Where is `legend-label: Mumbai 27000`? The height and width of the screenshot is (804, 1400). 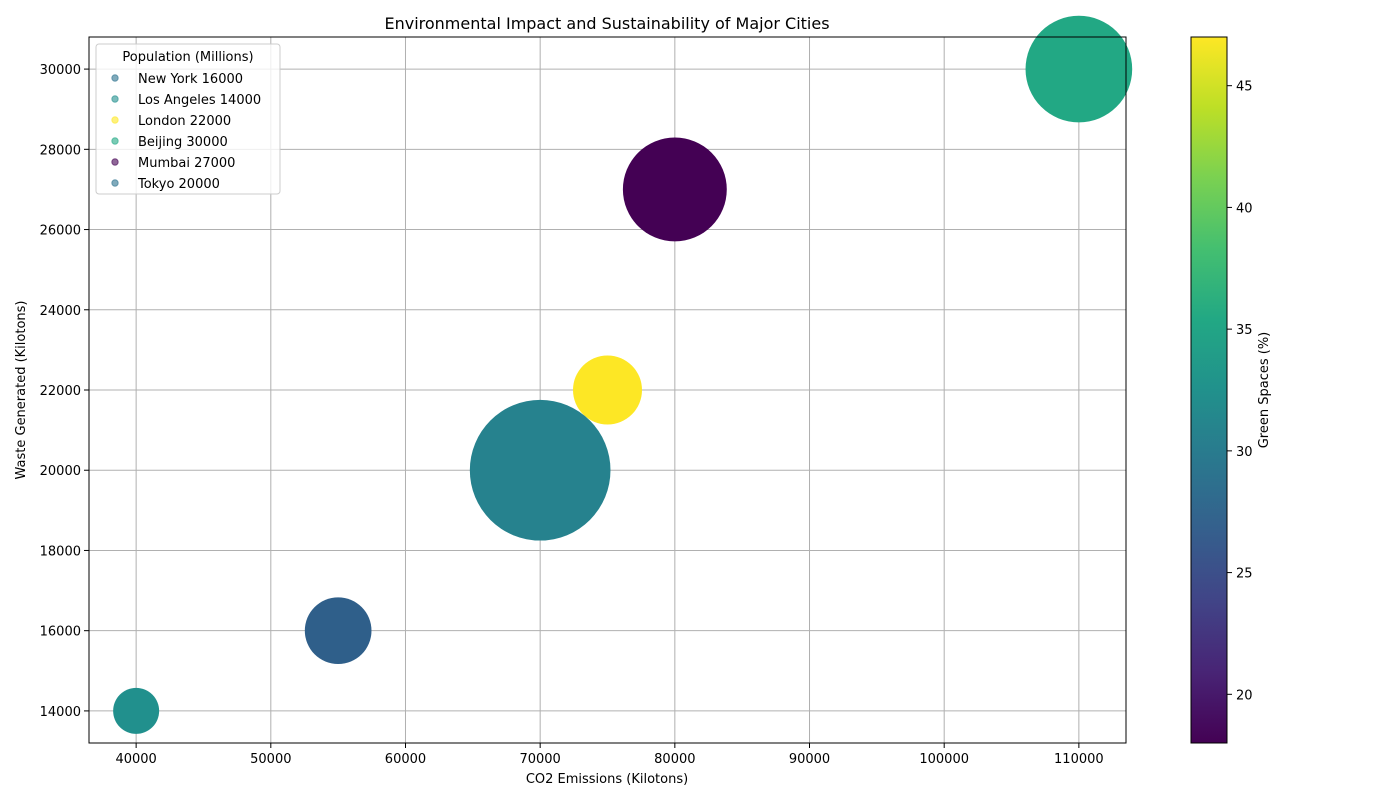
legend-label: Mumbai 27000 is located at coordinates (186, 163).